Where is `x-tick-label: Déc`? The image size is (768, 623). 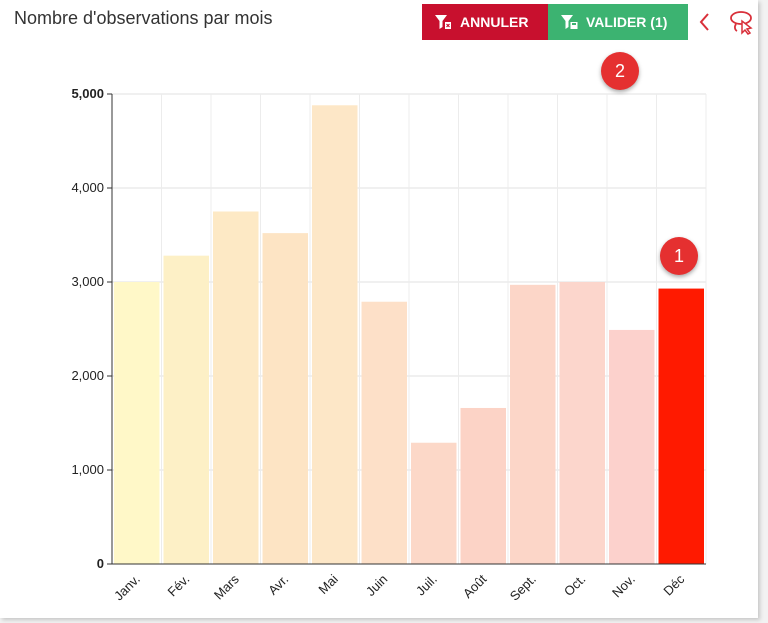
x-tick-label: Déc is located at coordinates (673, 584).